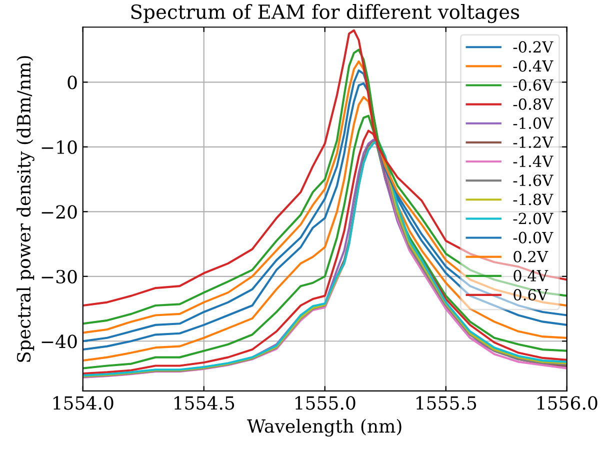  What do you see at coordinates (446, 403) in the screenshot?
I see `x-tick-label: 1555.5` at bounding box center [446, 403].